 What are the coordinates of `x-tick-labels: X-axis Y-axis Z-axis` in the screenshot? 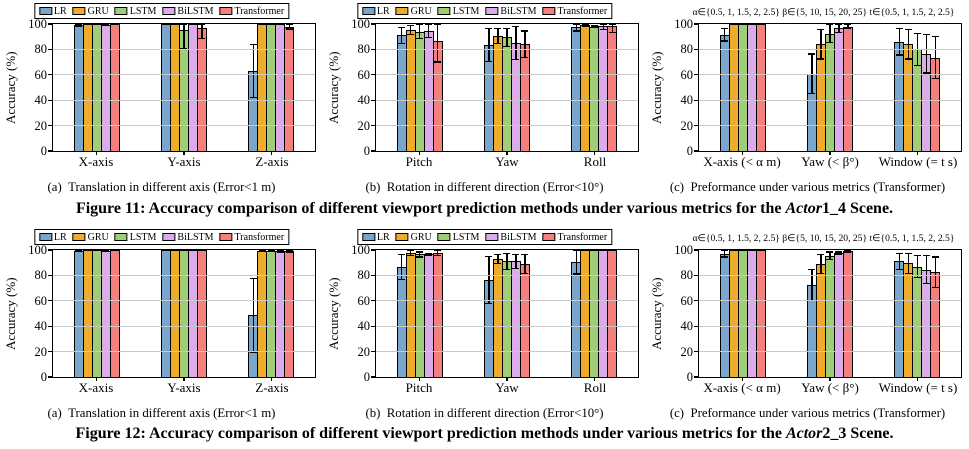 It's located at (184, 162).